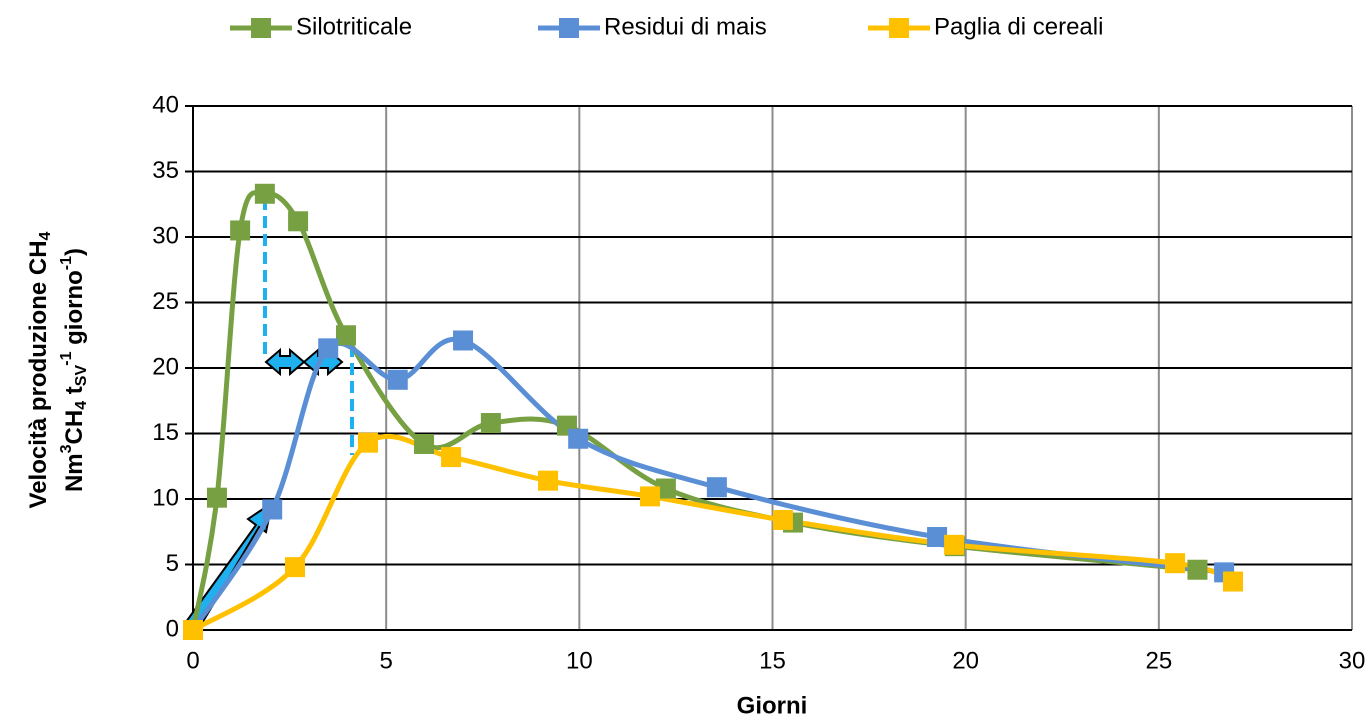 The height and width of the screenshot is (725, 1371). What do you see at coordinates (165, 366) in the screenshot?
I see `y-tick-label: 20` at bounding box center [165, 366].